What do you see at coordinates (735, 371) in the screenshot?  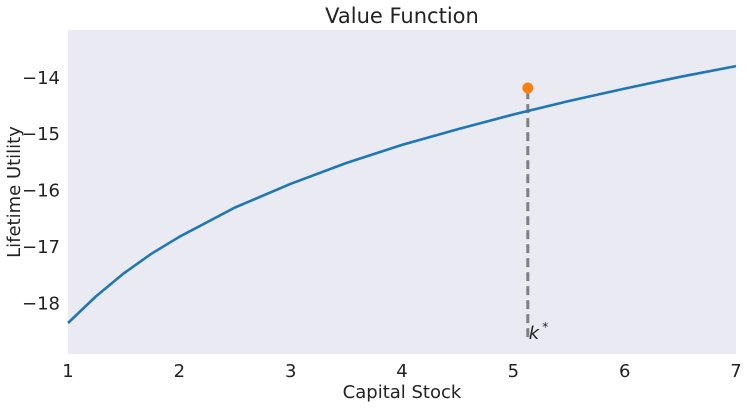 I see `x-tick-label: 7` at bounding box center [735, 371].